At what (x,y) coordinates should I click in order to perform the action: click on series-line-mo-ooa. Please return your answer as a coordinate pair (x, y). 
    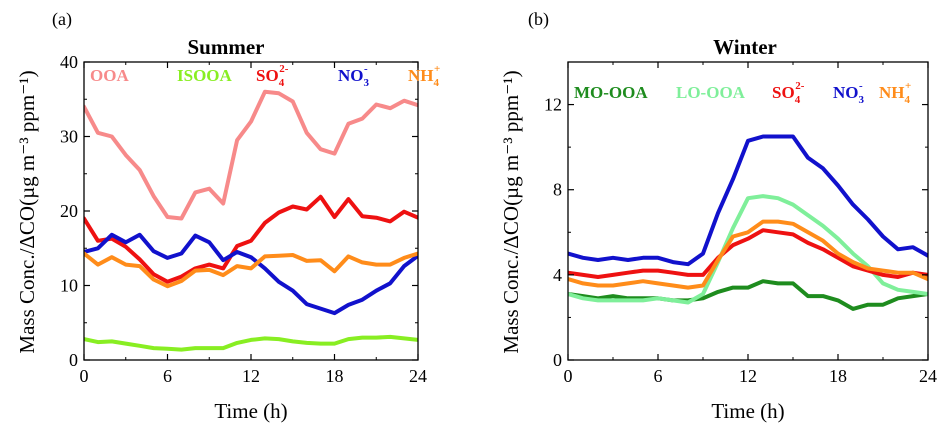
    Looking at the image, I should click on (748, 295).